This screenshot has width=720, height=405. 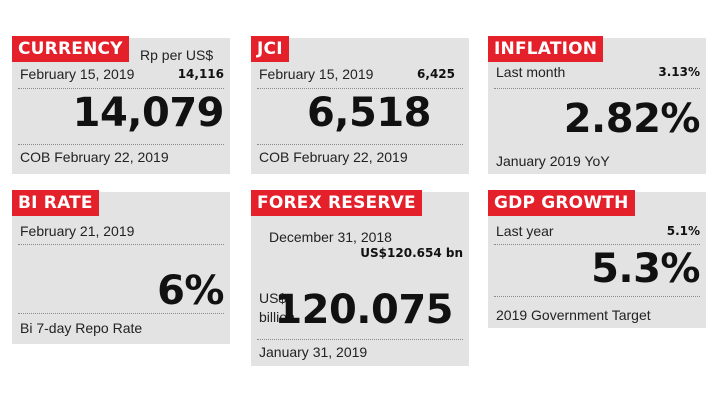 I want to click on jci-prev-date: February 15, 2019, so click(x=316, y=74).